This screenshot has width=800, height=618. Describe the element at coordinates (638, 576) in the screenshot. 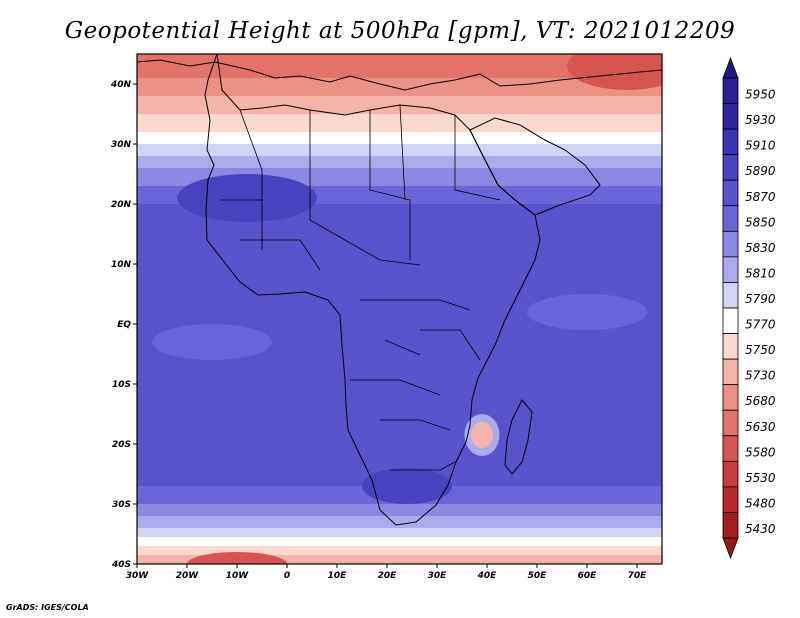

I see `lon-tick-label: 70E` at that location.